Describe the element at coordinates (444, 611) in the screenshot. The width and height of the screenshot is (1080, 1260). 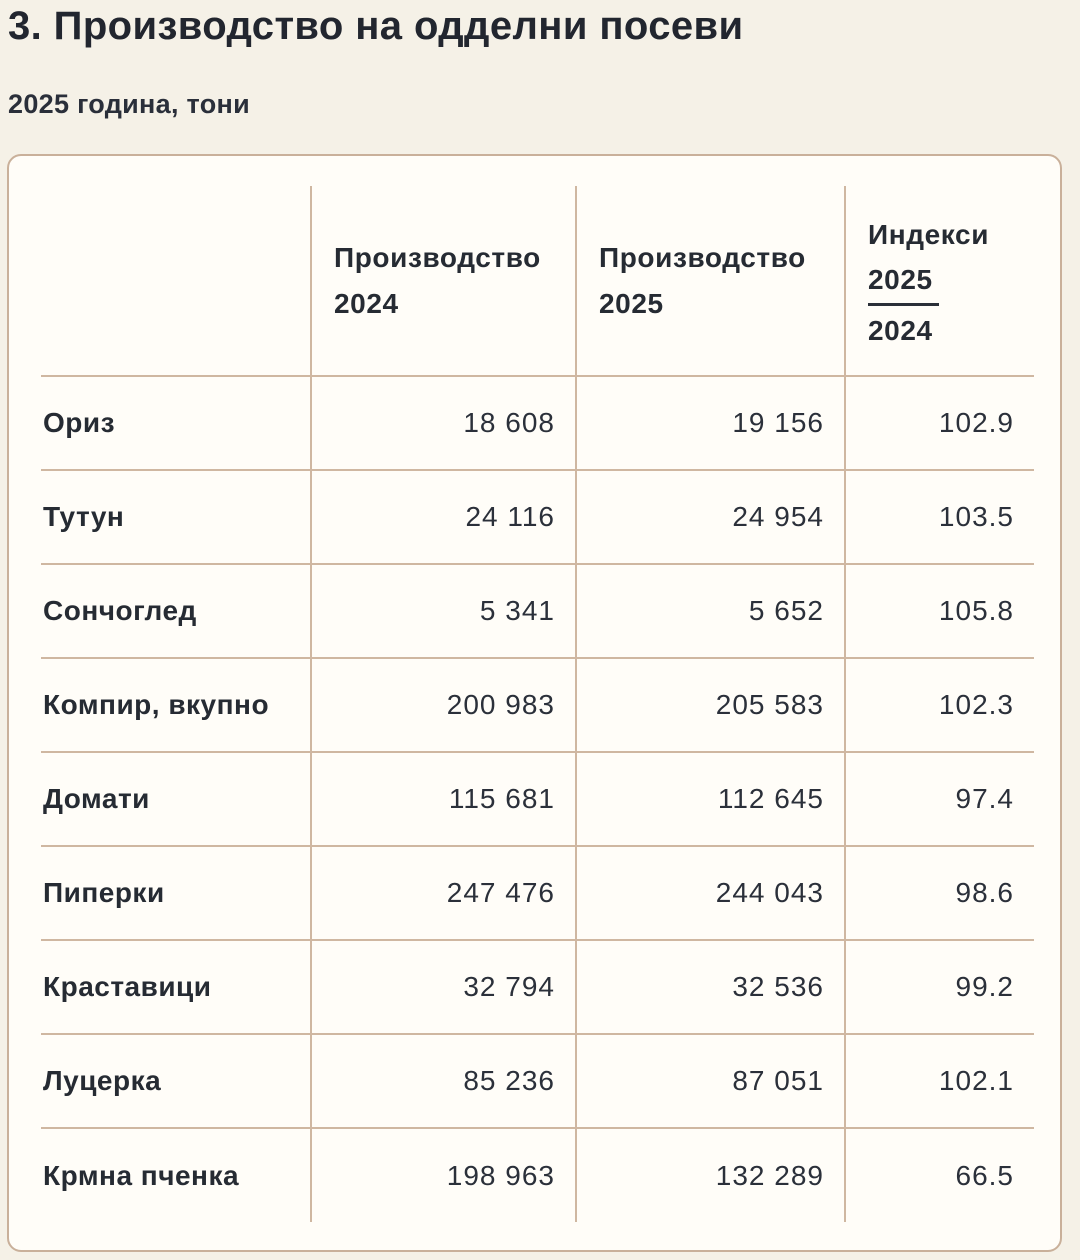
I see `cell-prod-2024: 5 341` at that location.